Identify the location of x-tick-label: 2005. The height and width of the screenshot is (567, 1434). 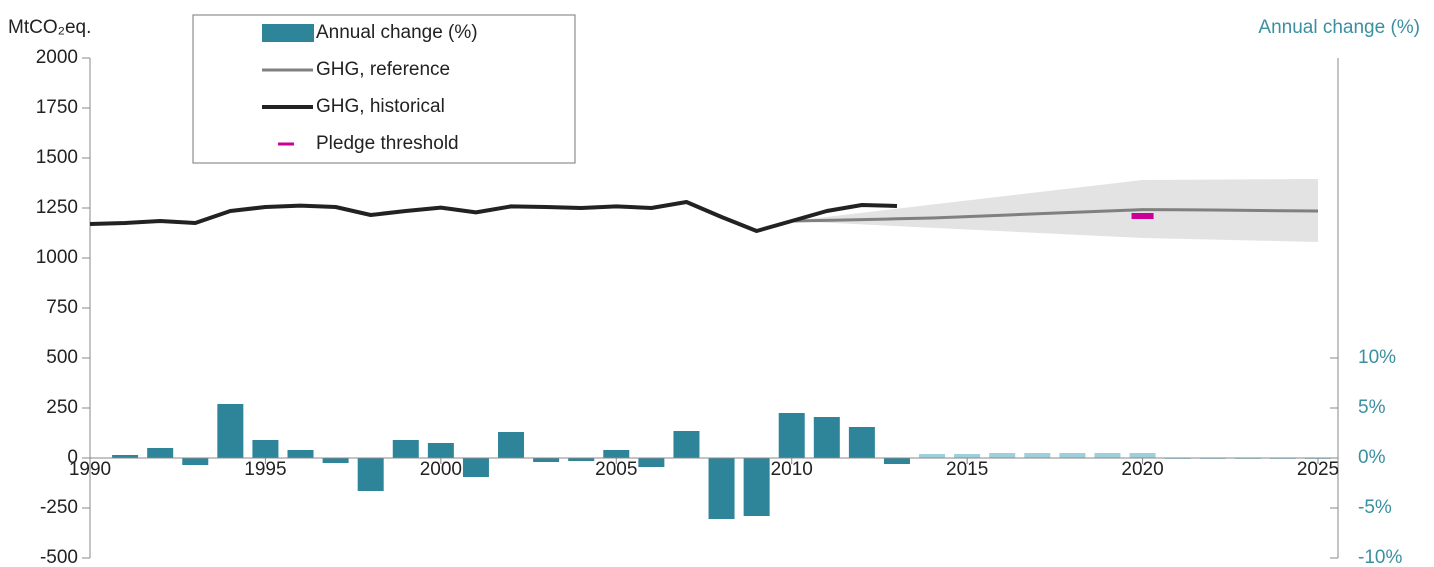
(616, 469).